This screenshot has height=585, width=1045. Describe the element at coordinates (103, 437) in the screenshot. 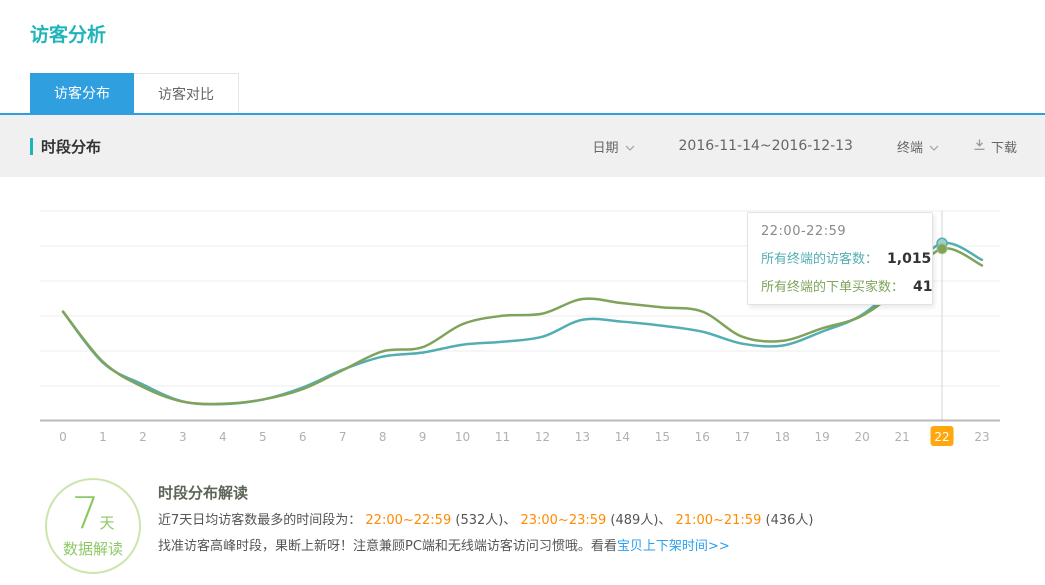

I see `svg-text: 1` at that location.